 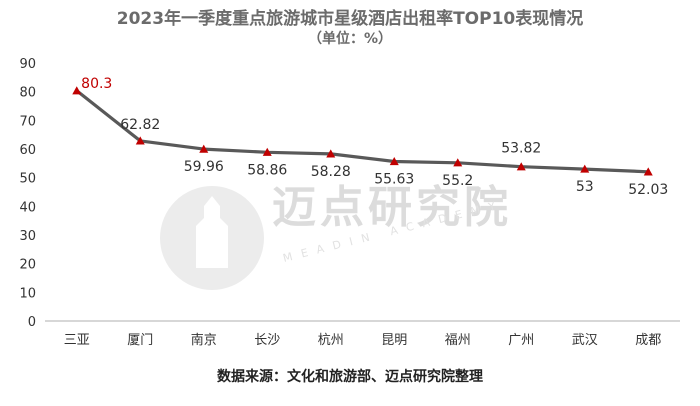 What do you see at coordinates (27, 93) in the screenshot?
I see `y-tick-label: 80` at bounding box center [27, 93].